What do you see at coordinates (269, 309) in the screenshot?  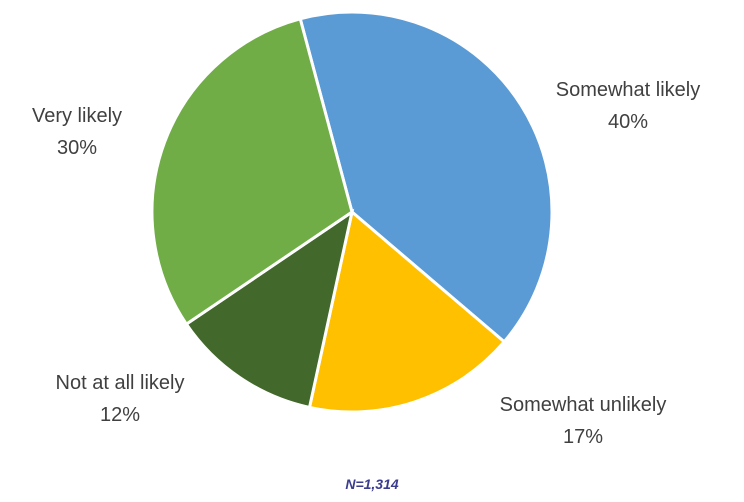 I see `pie-slice-not-at-all-likely` at bounding box center [269, 309].